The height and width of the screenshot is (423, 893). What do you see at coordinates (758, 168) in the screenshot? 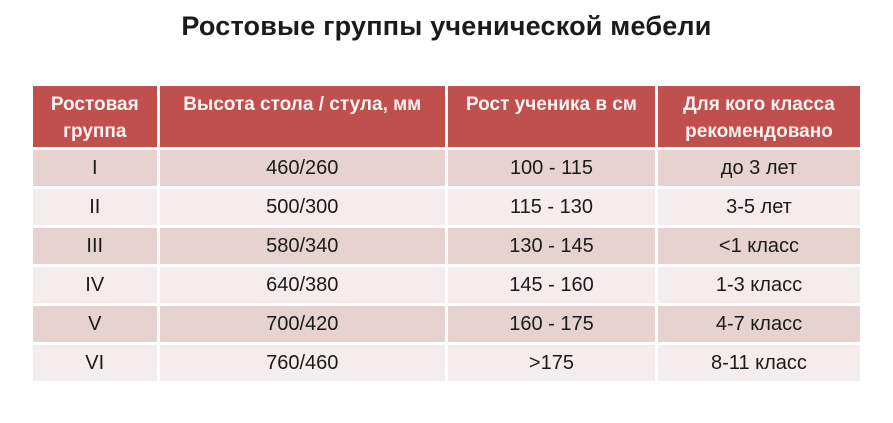
I see `cell-recommended-class: до 3 лет` at bounding box center [758, 168].